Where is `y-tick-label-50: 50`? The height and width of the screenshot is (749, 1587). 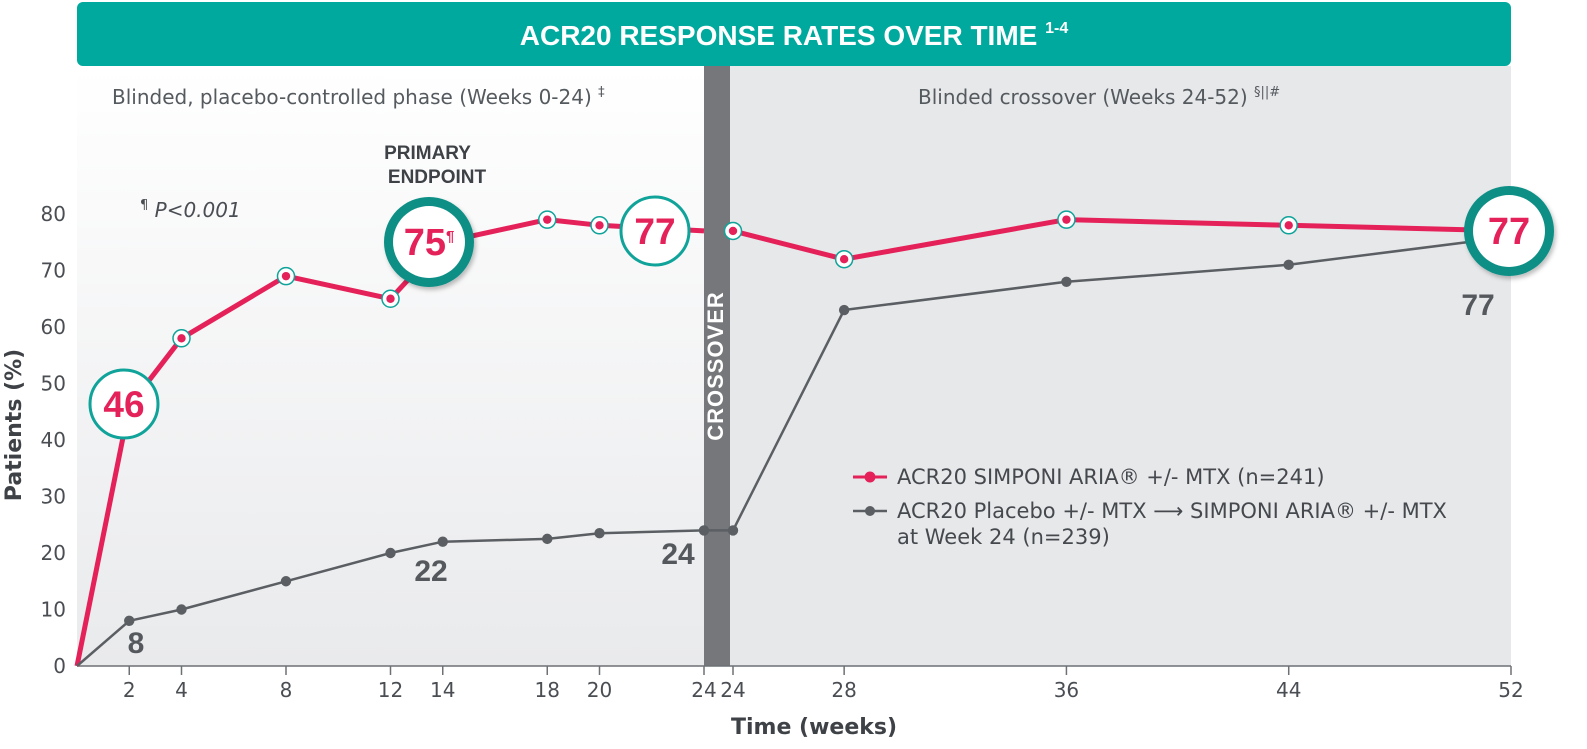 y-tick-label-50: 50 is located at coordinates (53, 384).